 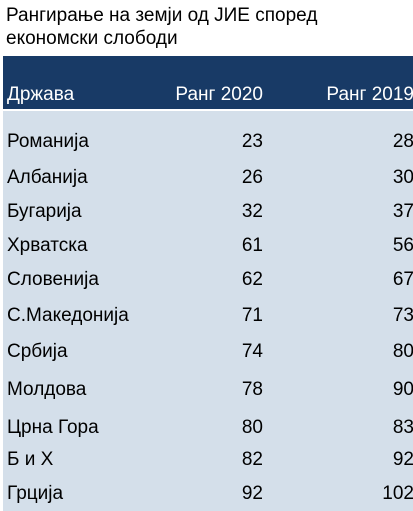 What do you see at coordinates (205, 351) in the screenshot?
I see `cell-rank-2020: 74` at bounding box center [205, 351].